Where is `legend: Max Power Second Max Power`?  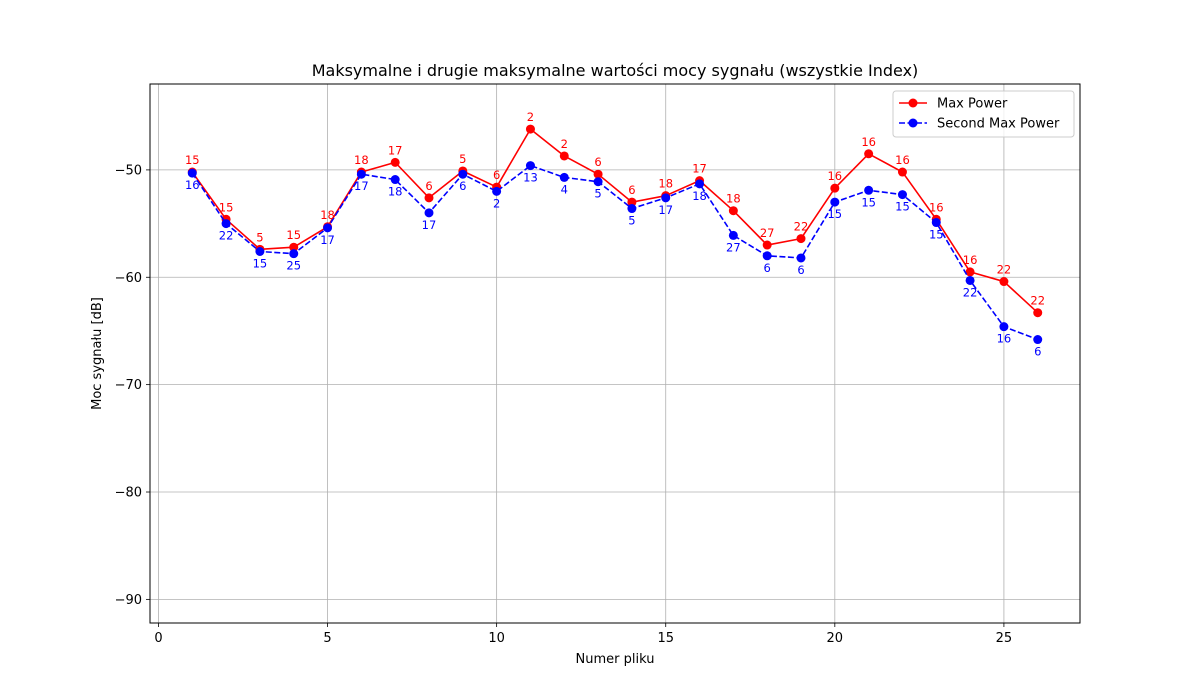
legend: Max Power Second Max Power is located at coordinates (983, 114).